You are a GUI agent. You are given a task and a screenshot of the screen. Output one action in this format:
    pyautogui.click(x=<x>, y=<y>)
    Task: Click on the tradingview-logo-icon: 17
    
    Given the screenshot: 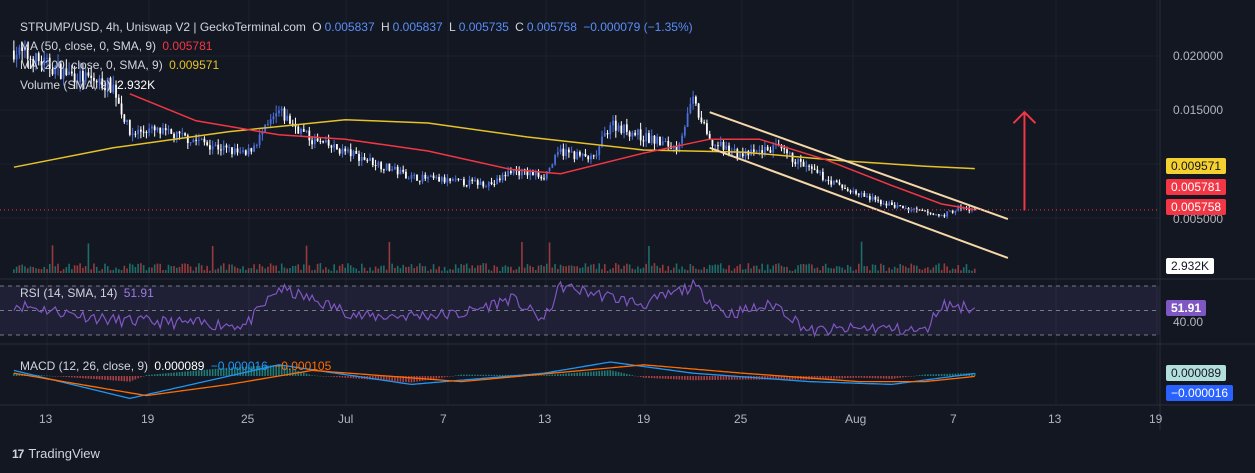 What is the action you would take?
    pyautogui.click(x=18, y=453)
    